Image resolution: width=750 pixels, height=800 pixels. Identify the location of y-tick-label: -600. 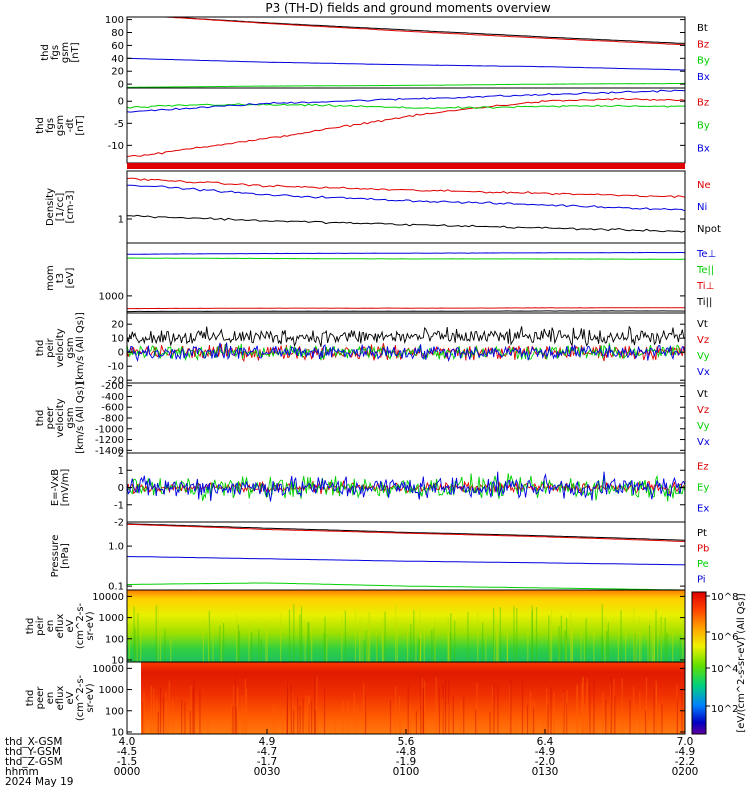
(112, 408).